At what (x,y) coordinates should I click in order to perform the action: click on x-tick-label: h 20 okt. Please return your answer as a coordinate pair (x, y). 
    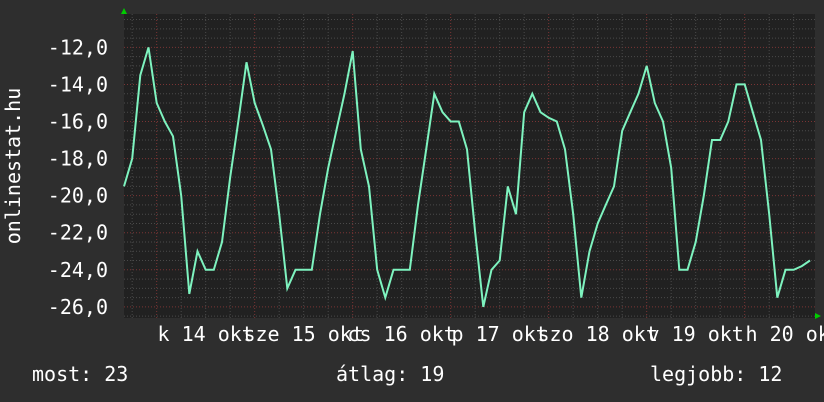
    Looking at the image, I should click on (785, 334).